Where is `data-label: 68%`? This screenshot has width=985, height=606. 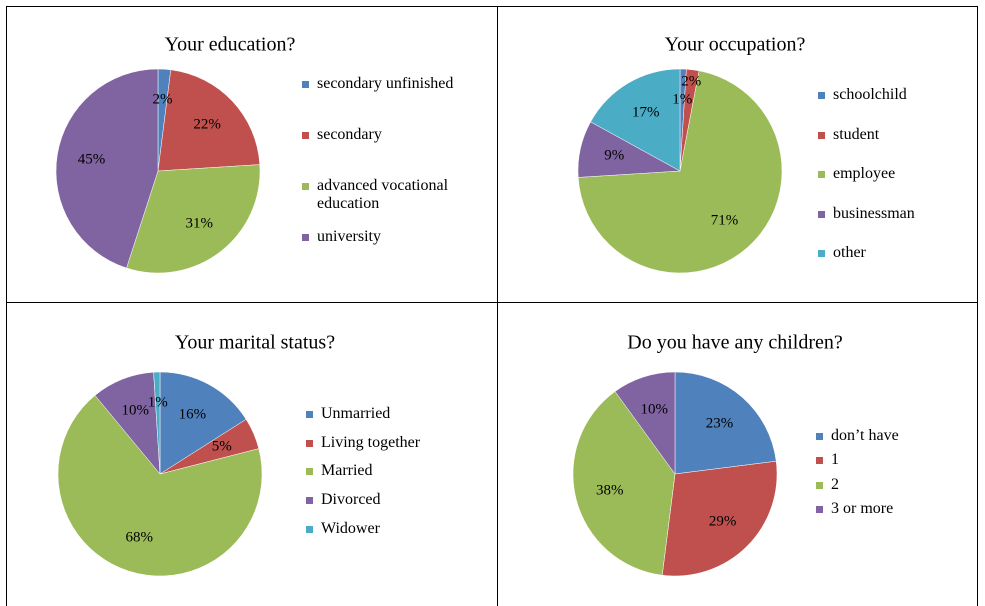
data-label: 68% is located at coordinates (139, 537).